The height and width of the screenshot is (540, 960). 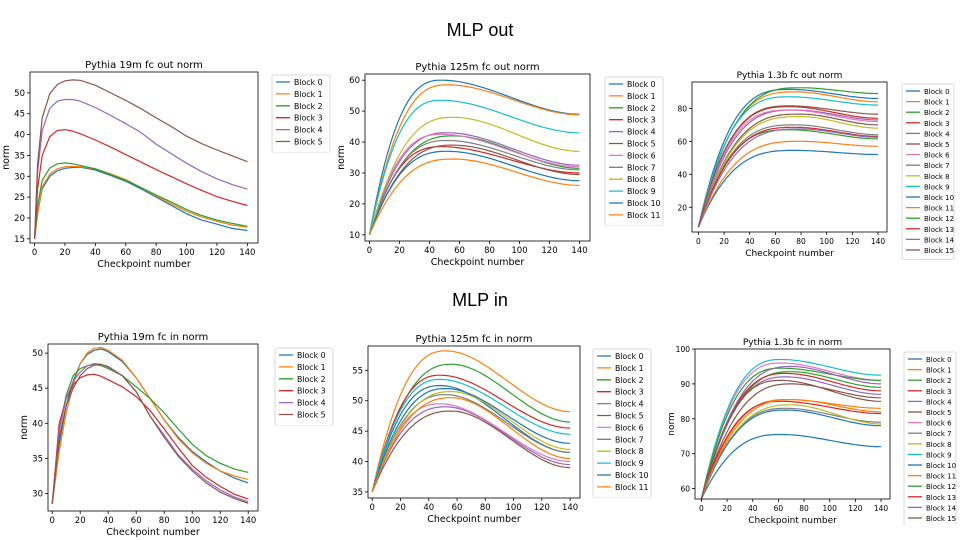 I want to click on y-tick-label: 35, so click(x=37, y=459).